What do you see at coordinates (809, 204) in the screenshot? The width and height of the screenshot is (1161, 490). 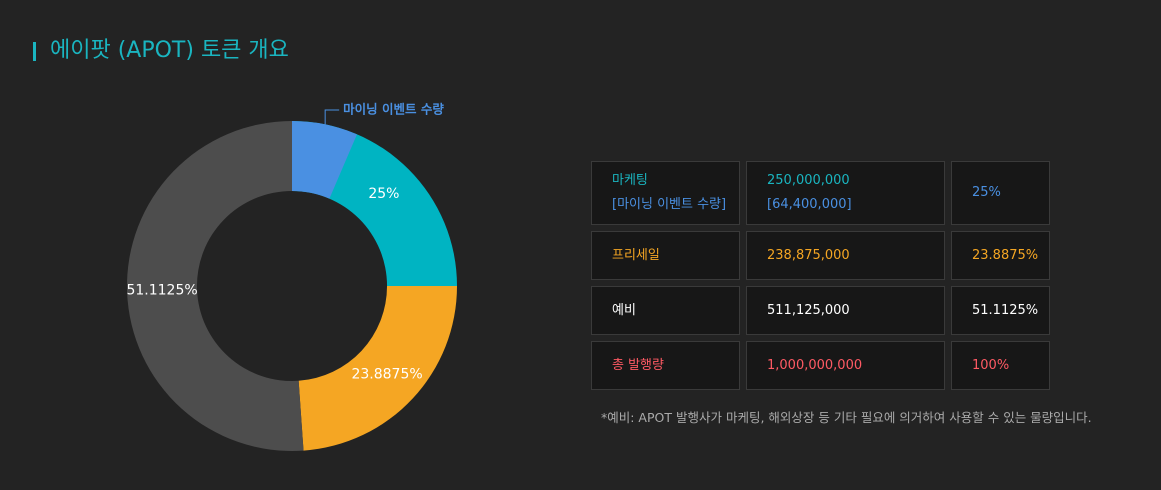 I see `cell-text: [64,400,000]` at bounding box center [809, 204].